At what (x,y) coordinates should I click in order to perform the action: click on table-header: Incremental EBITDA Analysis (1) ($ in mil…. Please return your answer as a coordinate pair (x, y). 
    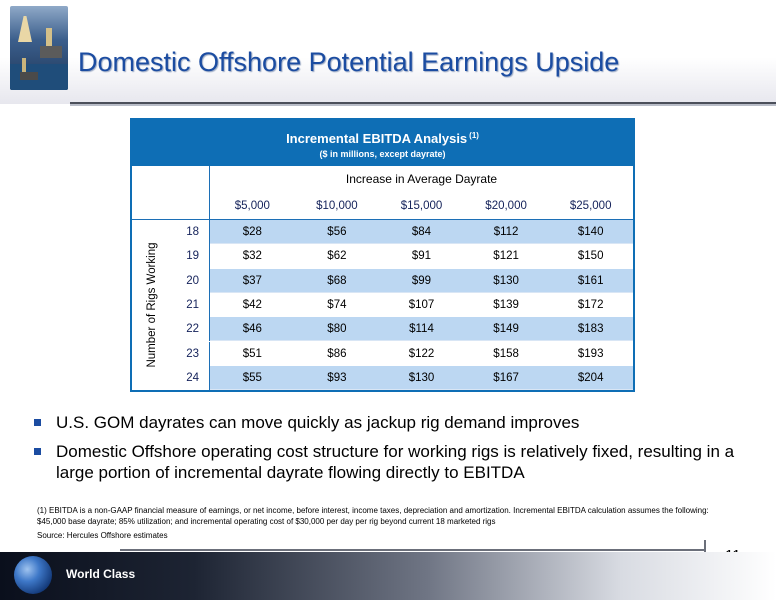
    Looking at the image, I should click on (382, 142).